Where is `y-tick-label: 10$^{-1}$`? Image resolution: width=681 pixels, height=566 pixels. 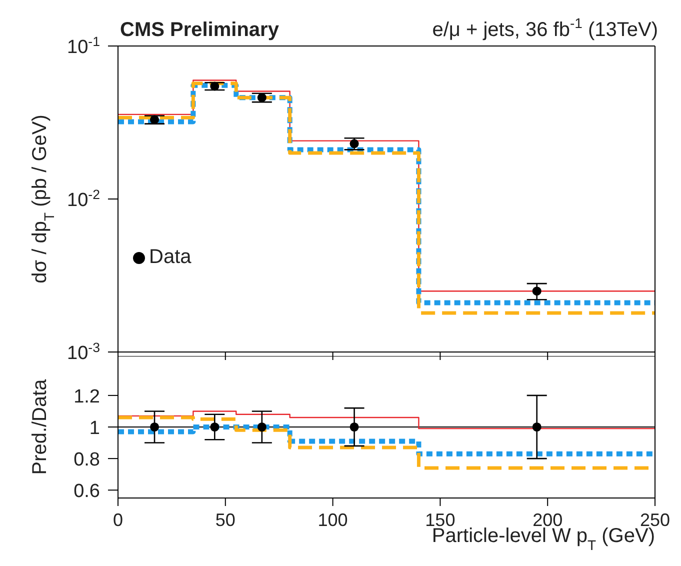
y-tick-label: 10$^{-1}$ is located at coordinates (83, 46).